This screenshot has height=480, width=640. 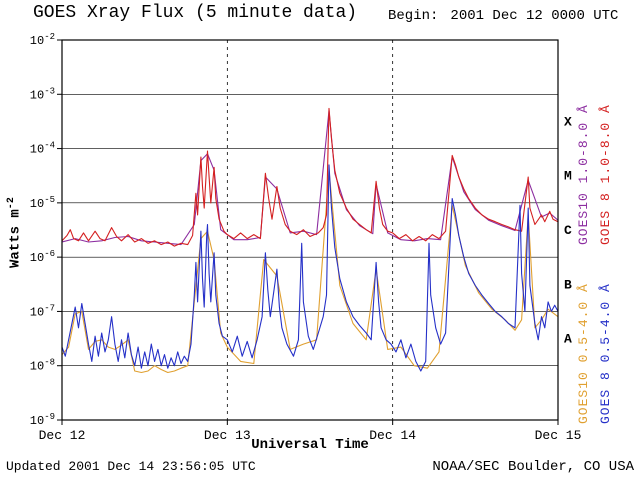 I want to click on x-tick-label: Dec 14, so click(x=392, y=435).